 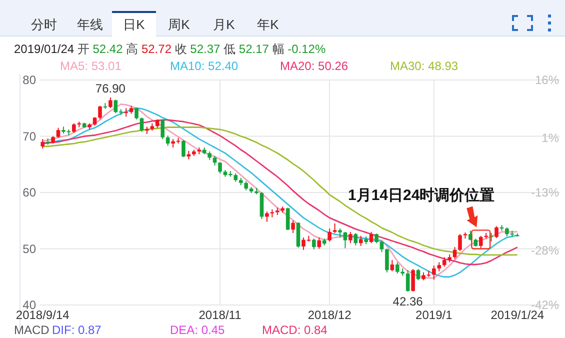 What do you see at coordinates (220, 315) in the screenshot?
I see `x-tick-label: 2018/11` at bounding box center [220, 315].